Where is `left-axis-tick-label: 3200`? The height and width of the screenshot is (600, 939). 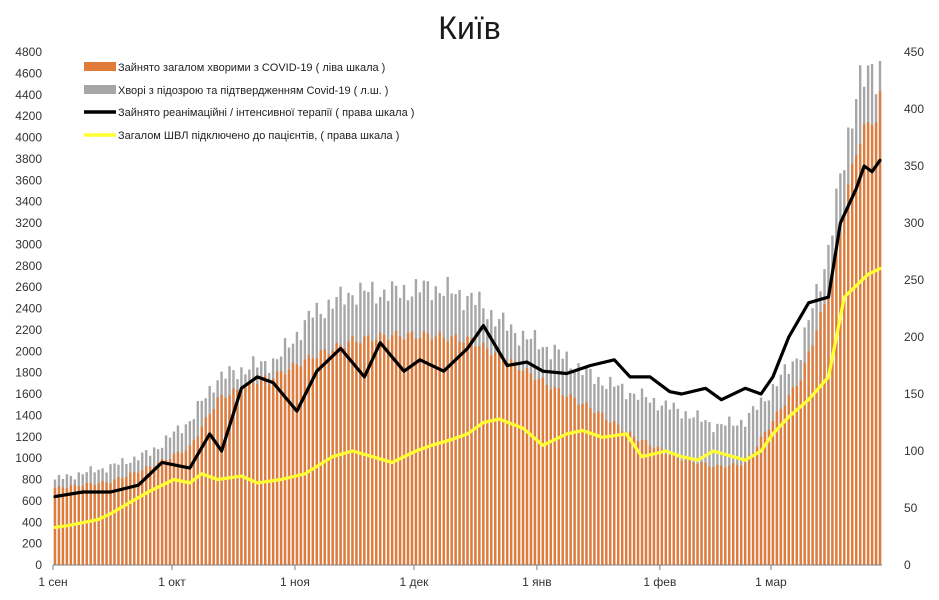 left-axis-tick-label: 3200 is located at coordinates (28, 223).